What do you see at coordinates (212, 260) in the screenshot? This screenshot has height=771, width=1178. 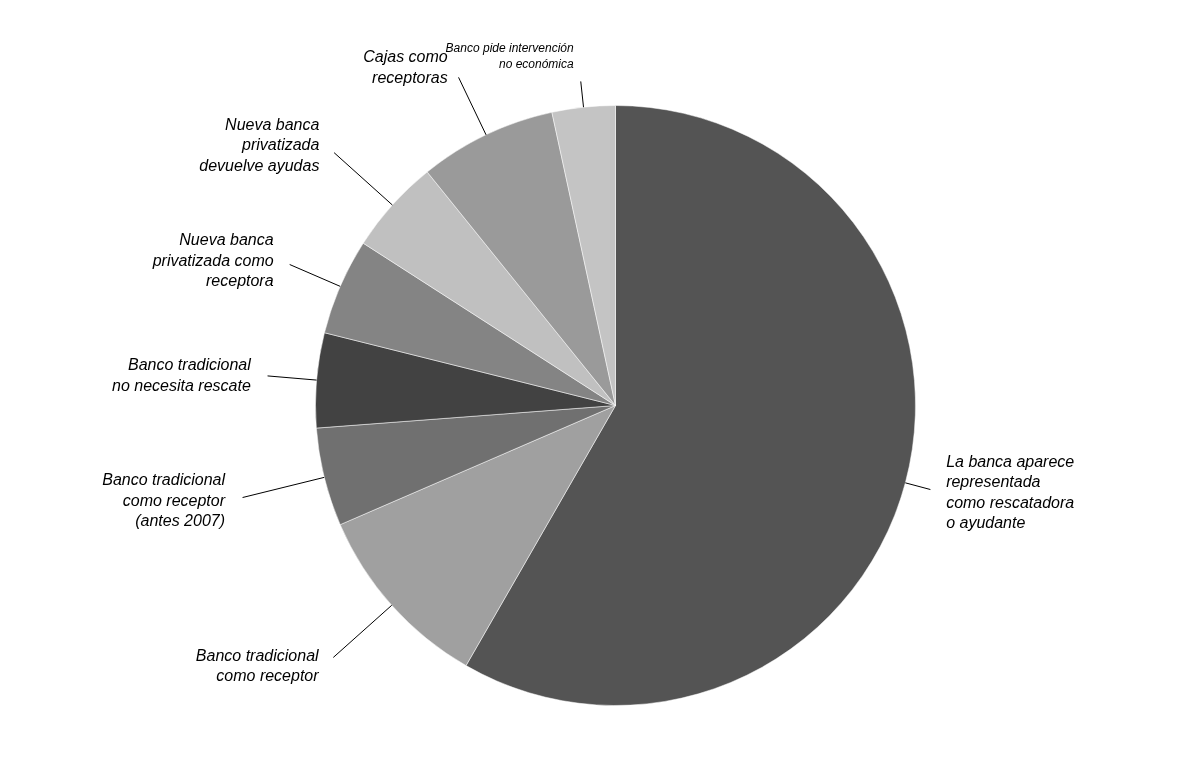 I see `slice-label: Nueva banca privatizada como receptora` at bounding box center [212, 260].